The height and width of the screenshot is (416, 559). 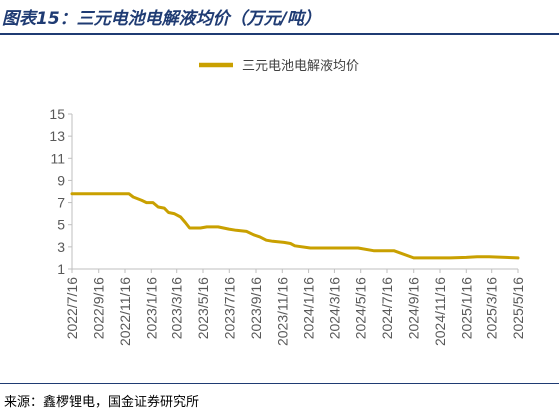 What do you see at coordinates (99, 308) in the screenshot?
I see `x-tick-label: 2022/9/16` at bounding box center [99, 308].